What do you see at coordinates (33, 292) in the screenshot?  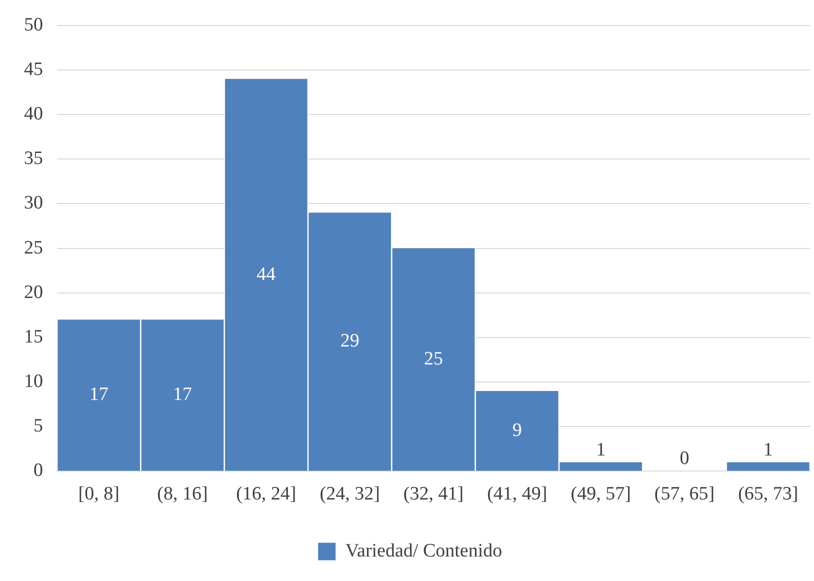 I see `y-tick-label: 20` at bounding box center [33, 292].